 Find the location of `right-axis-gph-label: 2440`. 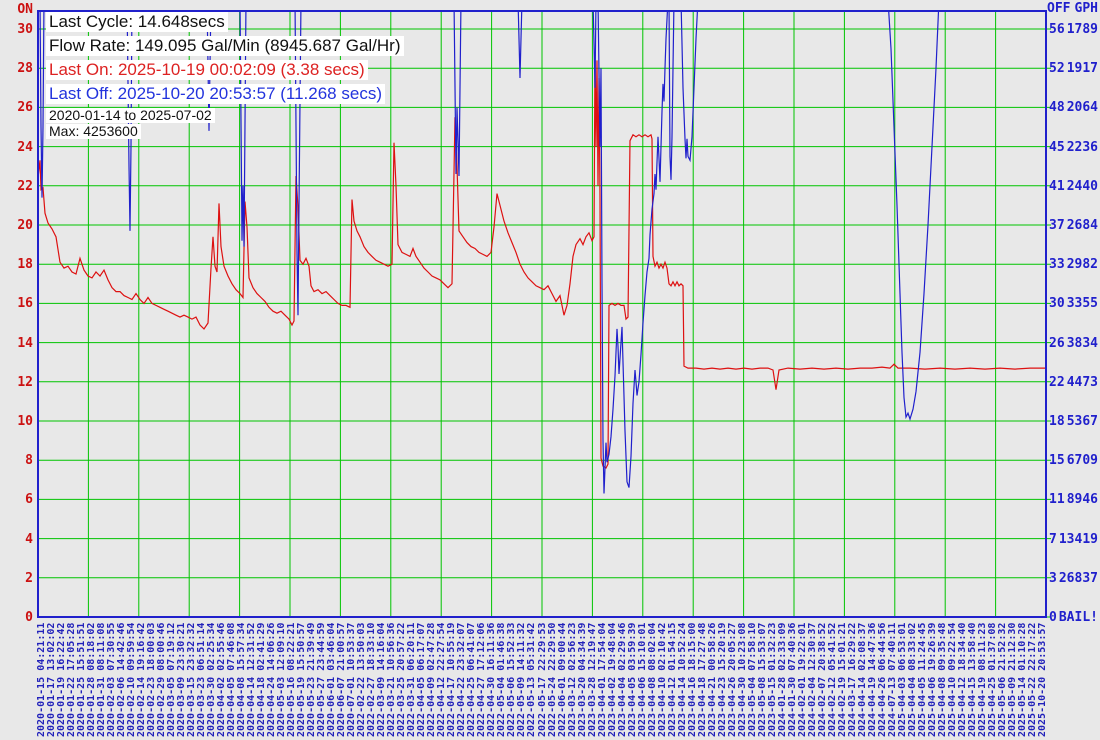

right-axis-gph-label: 2440 is located at coordinates (1082, 186).